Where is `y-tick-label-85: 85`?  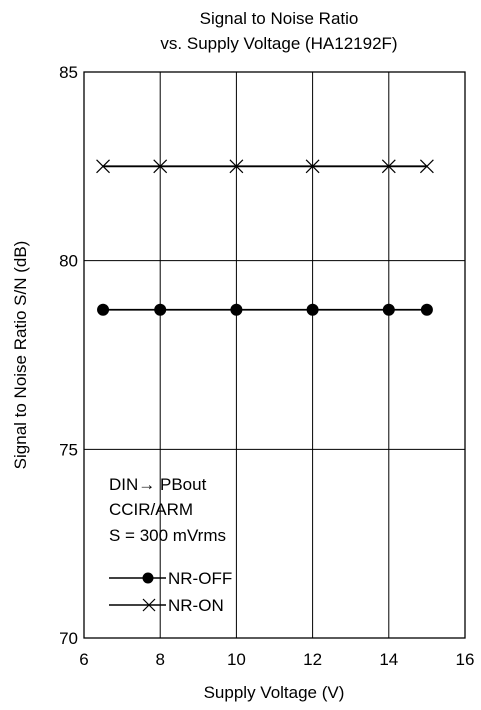 y-tick-label-85: 85 is located at coordinates (68, 72).